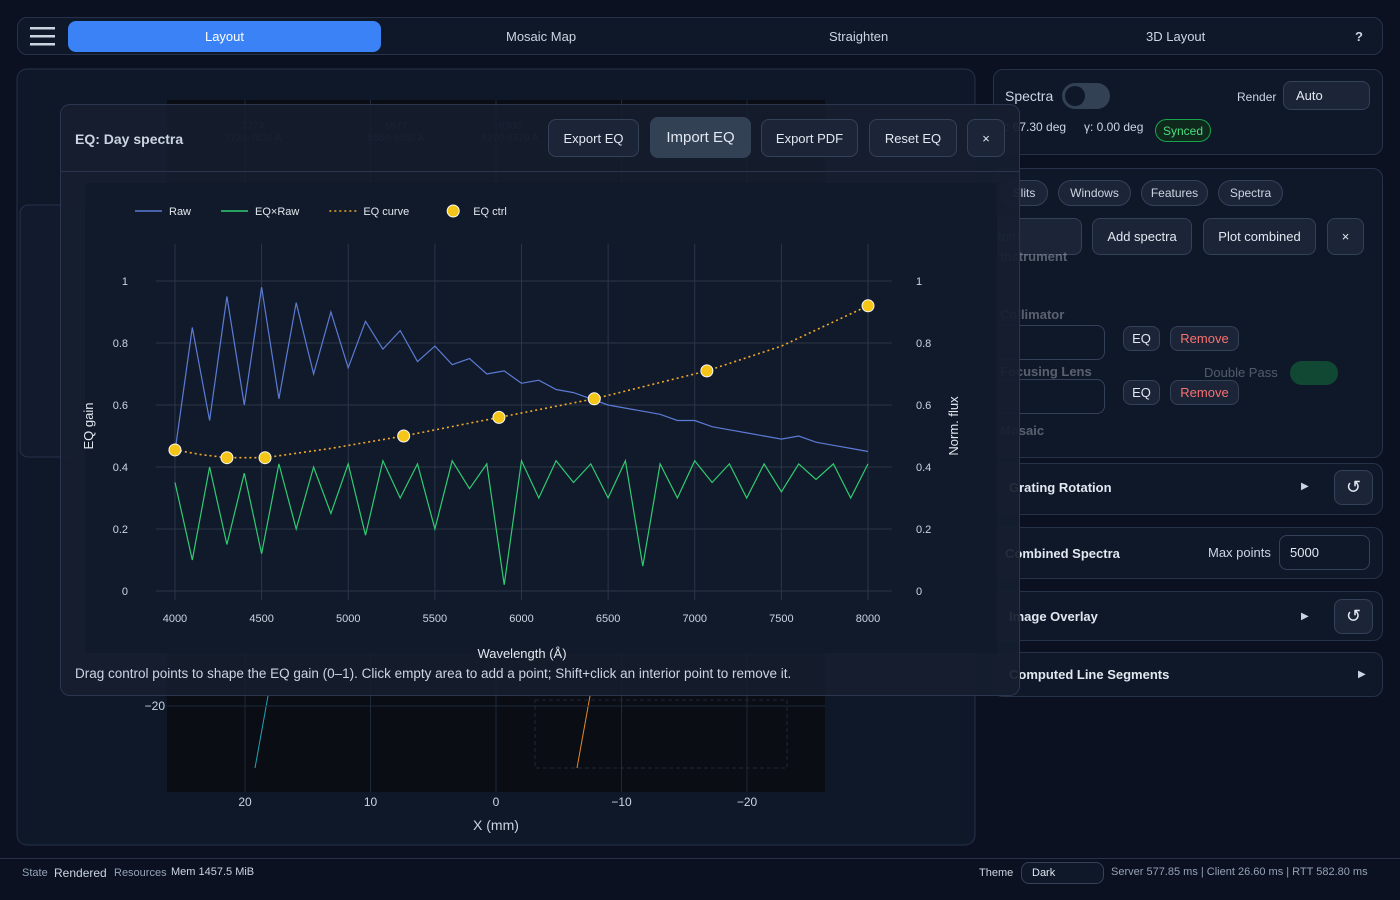 The height and width of the screenshot is (900, 1400). I want to click on section: Combined Spectra, so click(1062, 553).